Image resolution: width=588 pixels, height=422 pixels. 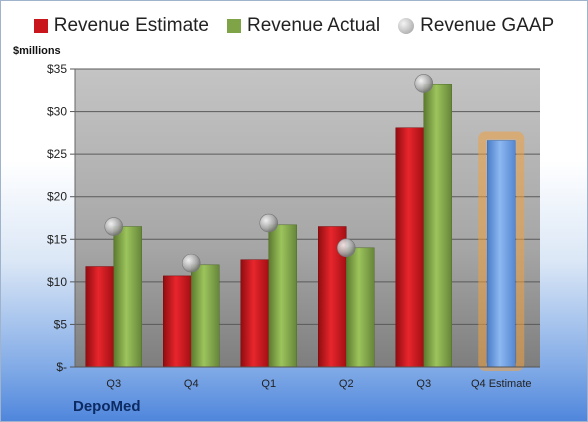 I want to click on legend-item-gaap: Revenue GAAP, so click(x=476, y=26).